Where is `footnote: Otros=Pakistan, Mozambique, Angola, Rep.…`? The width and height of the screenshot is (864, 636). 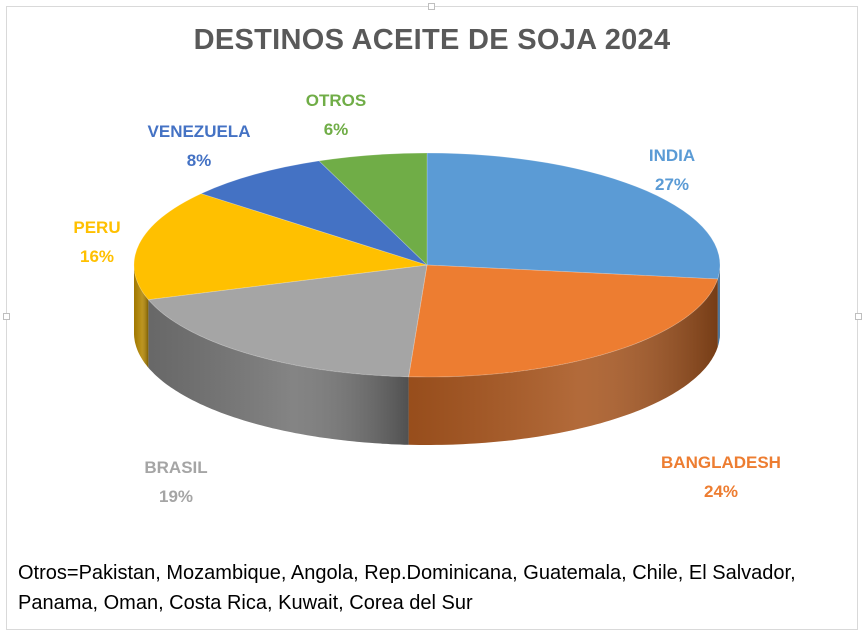 footnote: Otros=Pakistan, Mozambique, Angola, Rep.… is located at coordinates (407, 588).